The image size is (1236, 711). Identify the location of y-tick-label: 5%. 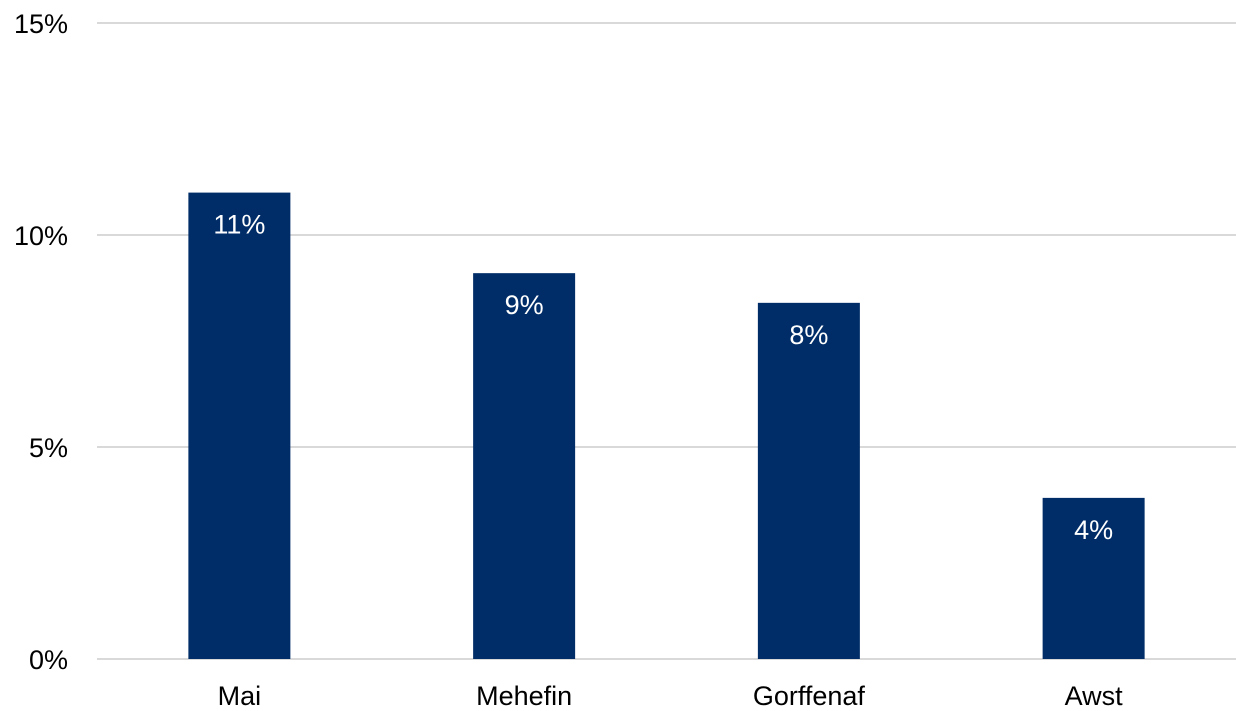
(48, 448).